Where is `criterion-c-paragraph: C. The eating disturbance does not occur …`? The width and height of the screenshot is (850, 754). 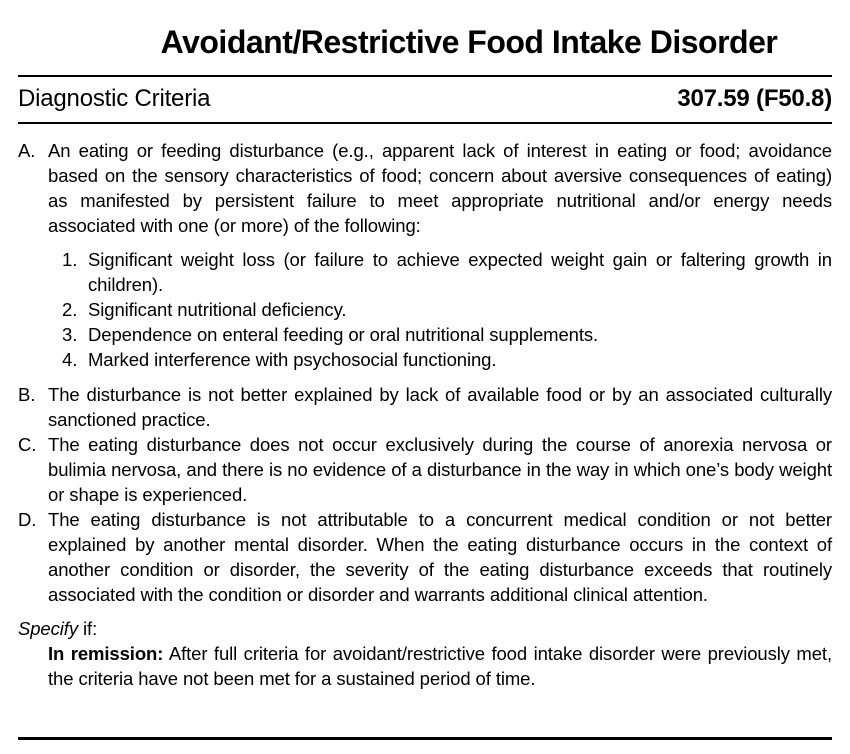 criterion-c-paragraph: C. The eating disturbance does not occur … is located at coordinates (425, 469).